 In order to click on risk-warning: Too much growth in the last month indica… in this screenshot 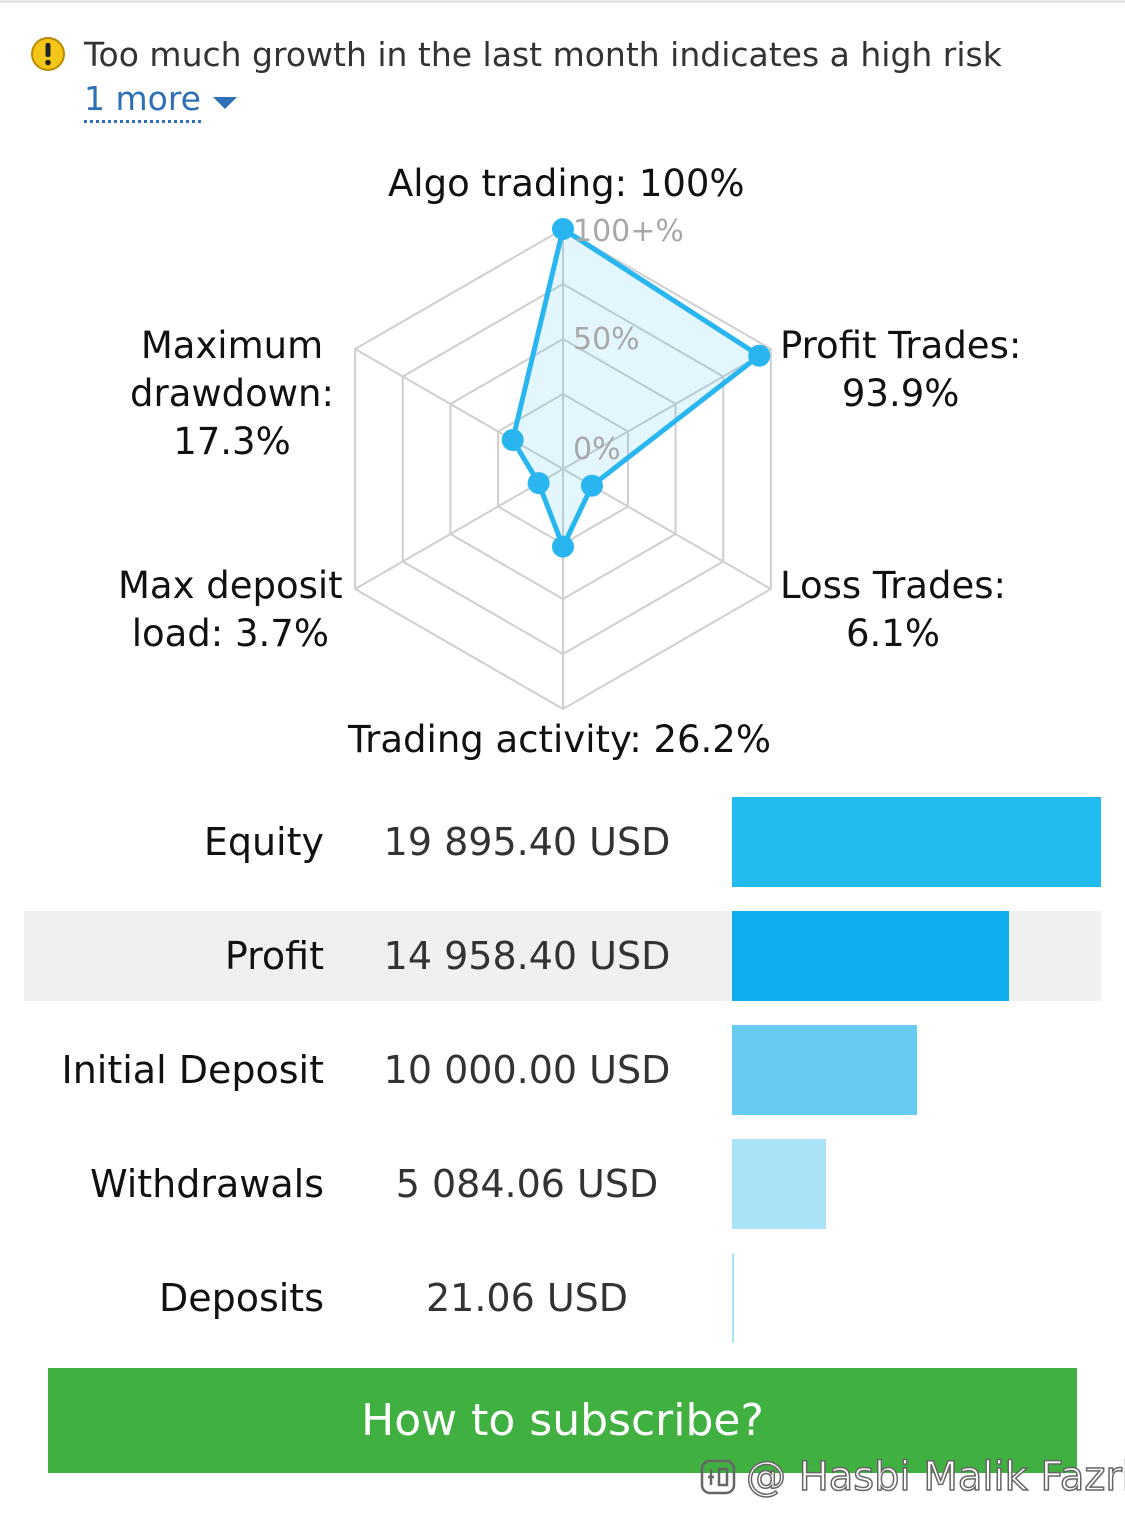, I will do `click(560, 54)`.